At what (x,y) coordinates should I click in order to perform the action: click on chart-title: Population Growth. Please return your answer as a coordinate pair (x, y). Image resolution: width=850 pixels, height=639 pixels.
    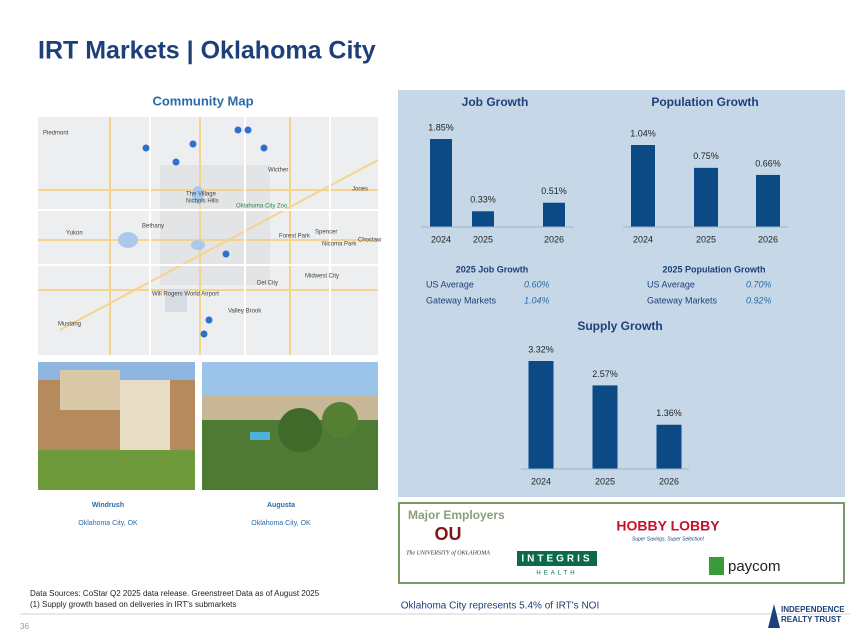
    Looking at the image, I should click on (704, 102).